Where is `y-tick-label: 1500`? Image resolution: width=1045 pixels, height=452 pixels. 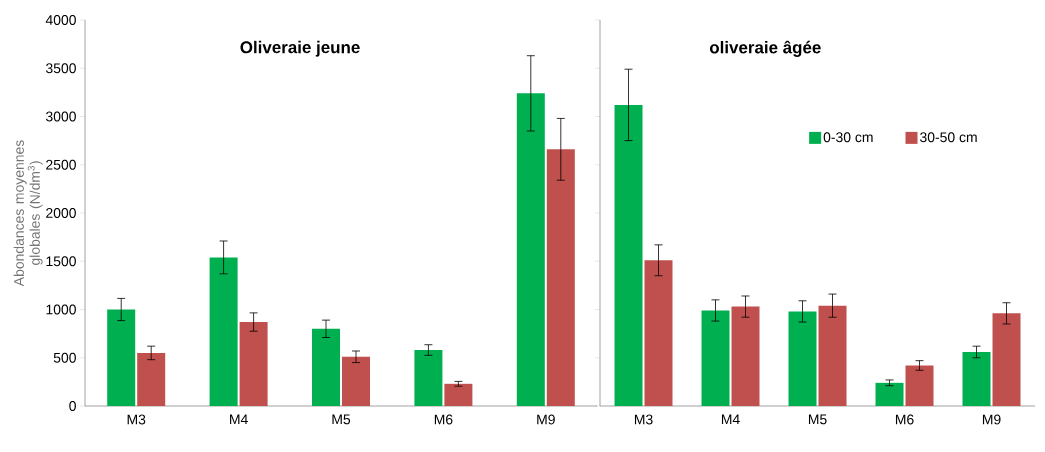 y-tick-label: 1500 is located at coordinates (61, 261).